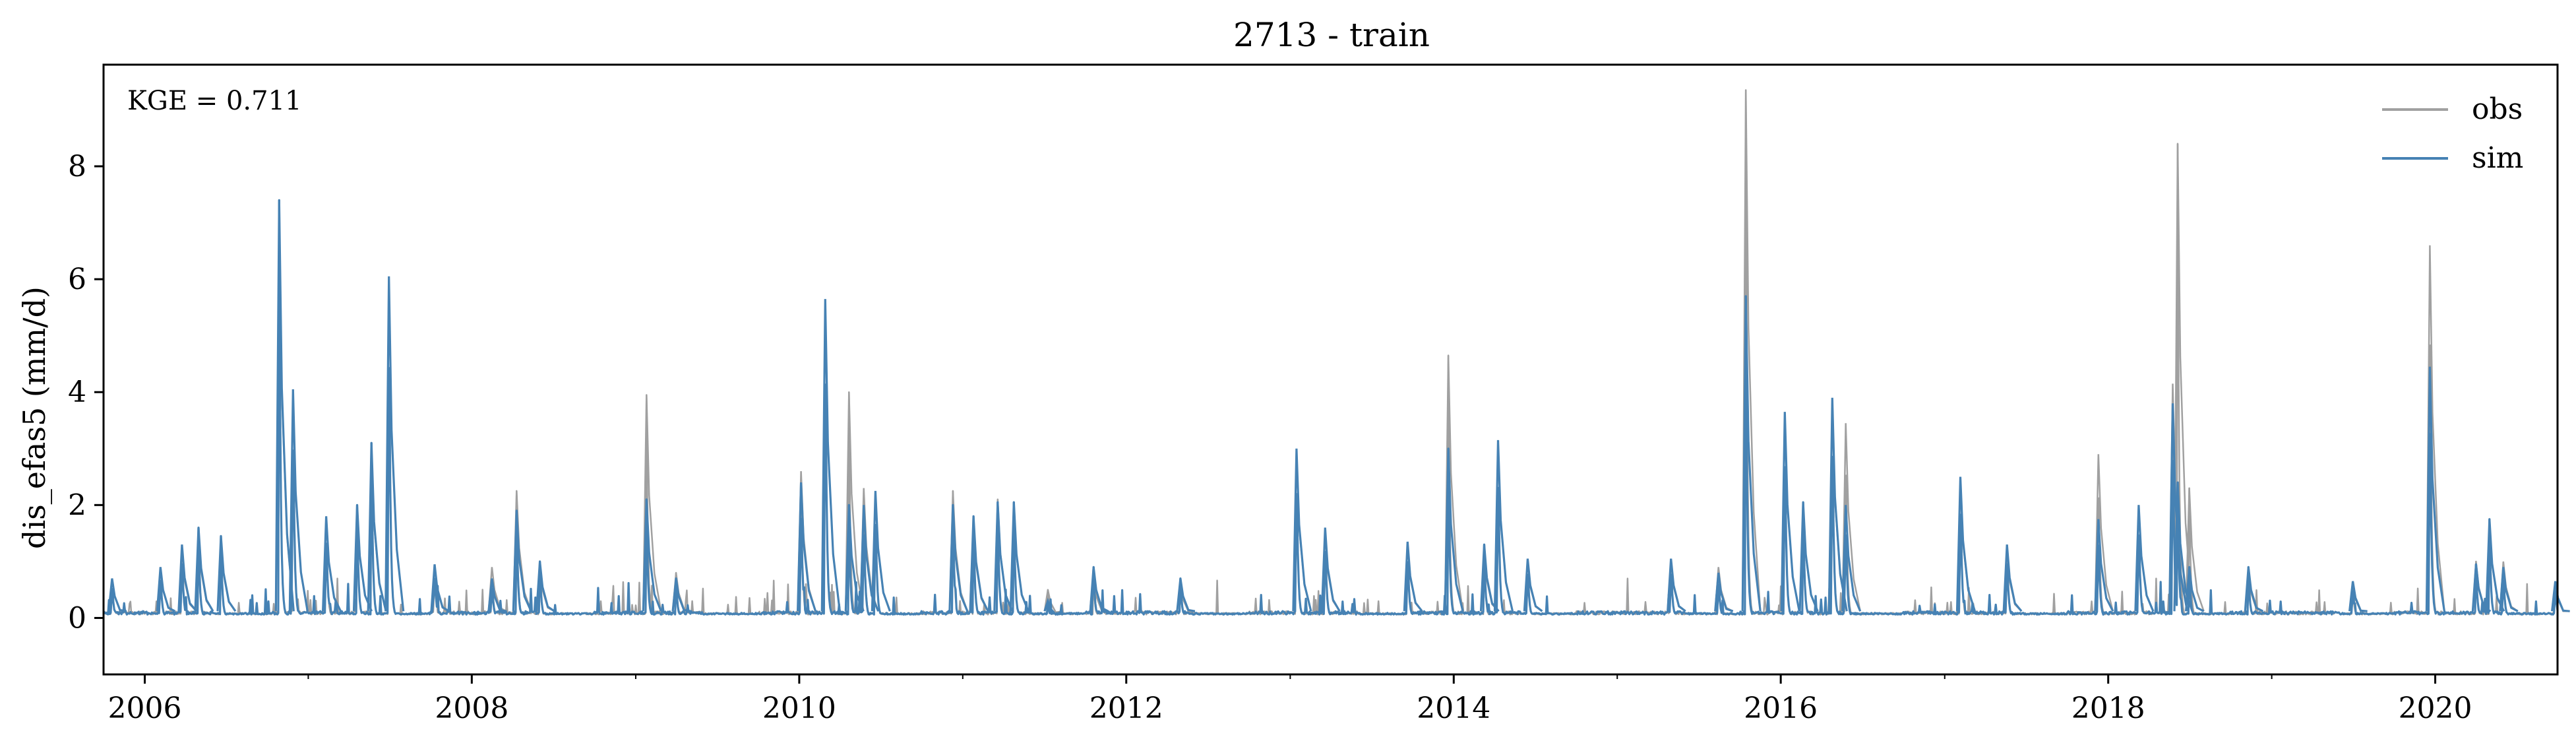 The image size is (2576, 747). I want to click on x-tick-label: 2010, so click(799, 708).